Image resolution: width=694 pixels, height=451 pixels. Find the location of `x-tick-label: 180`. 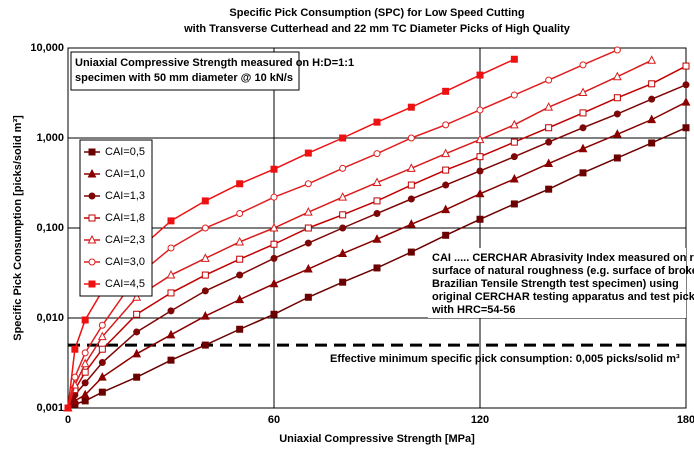

x-tick-label: 180 is located at coordinates (685, 420).